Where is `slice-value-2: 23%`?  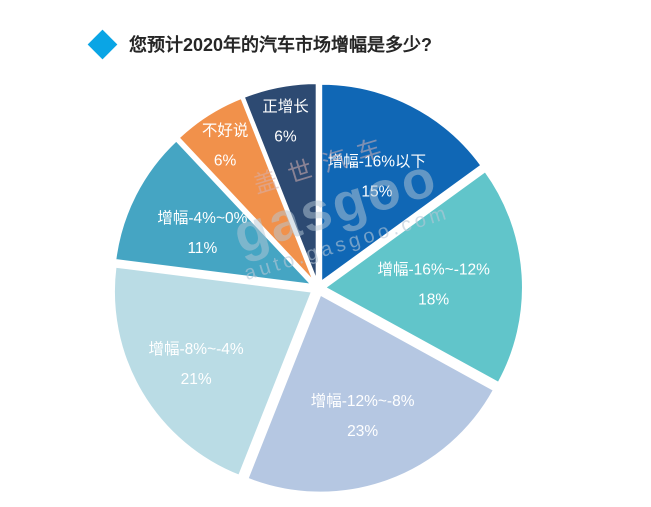 slice-value-2: 23% is located at coordinates (362, 431).